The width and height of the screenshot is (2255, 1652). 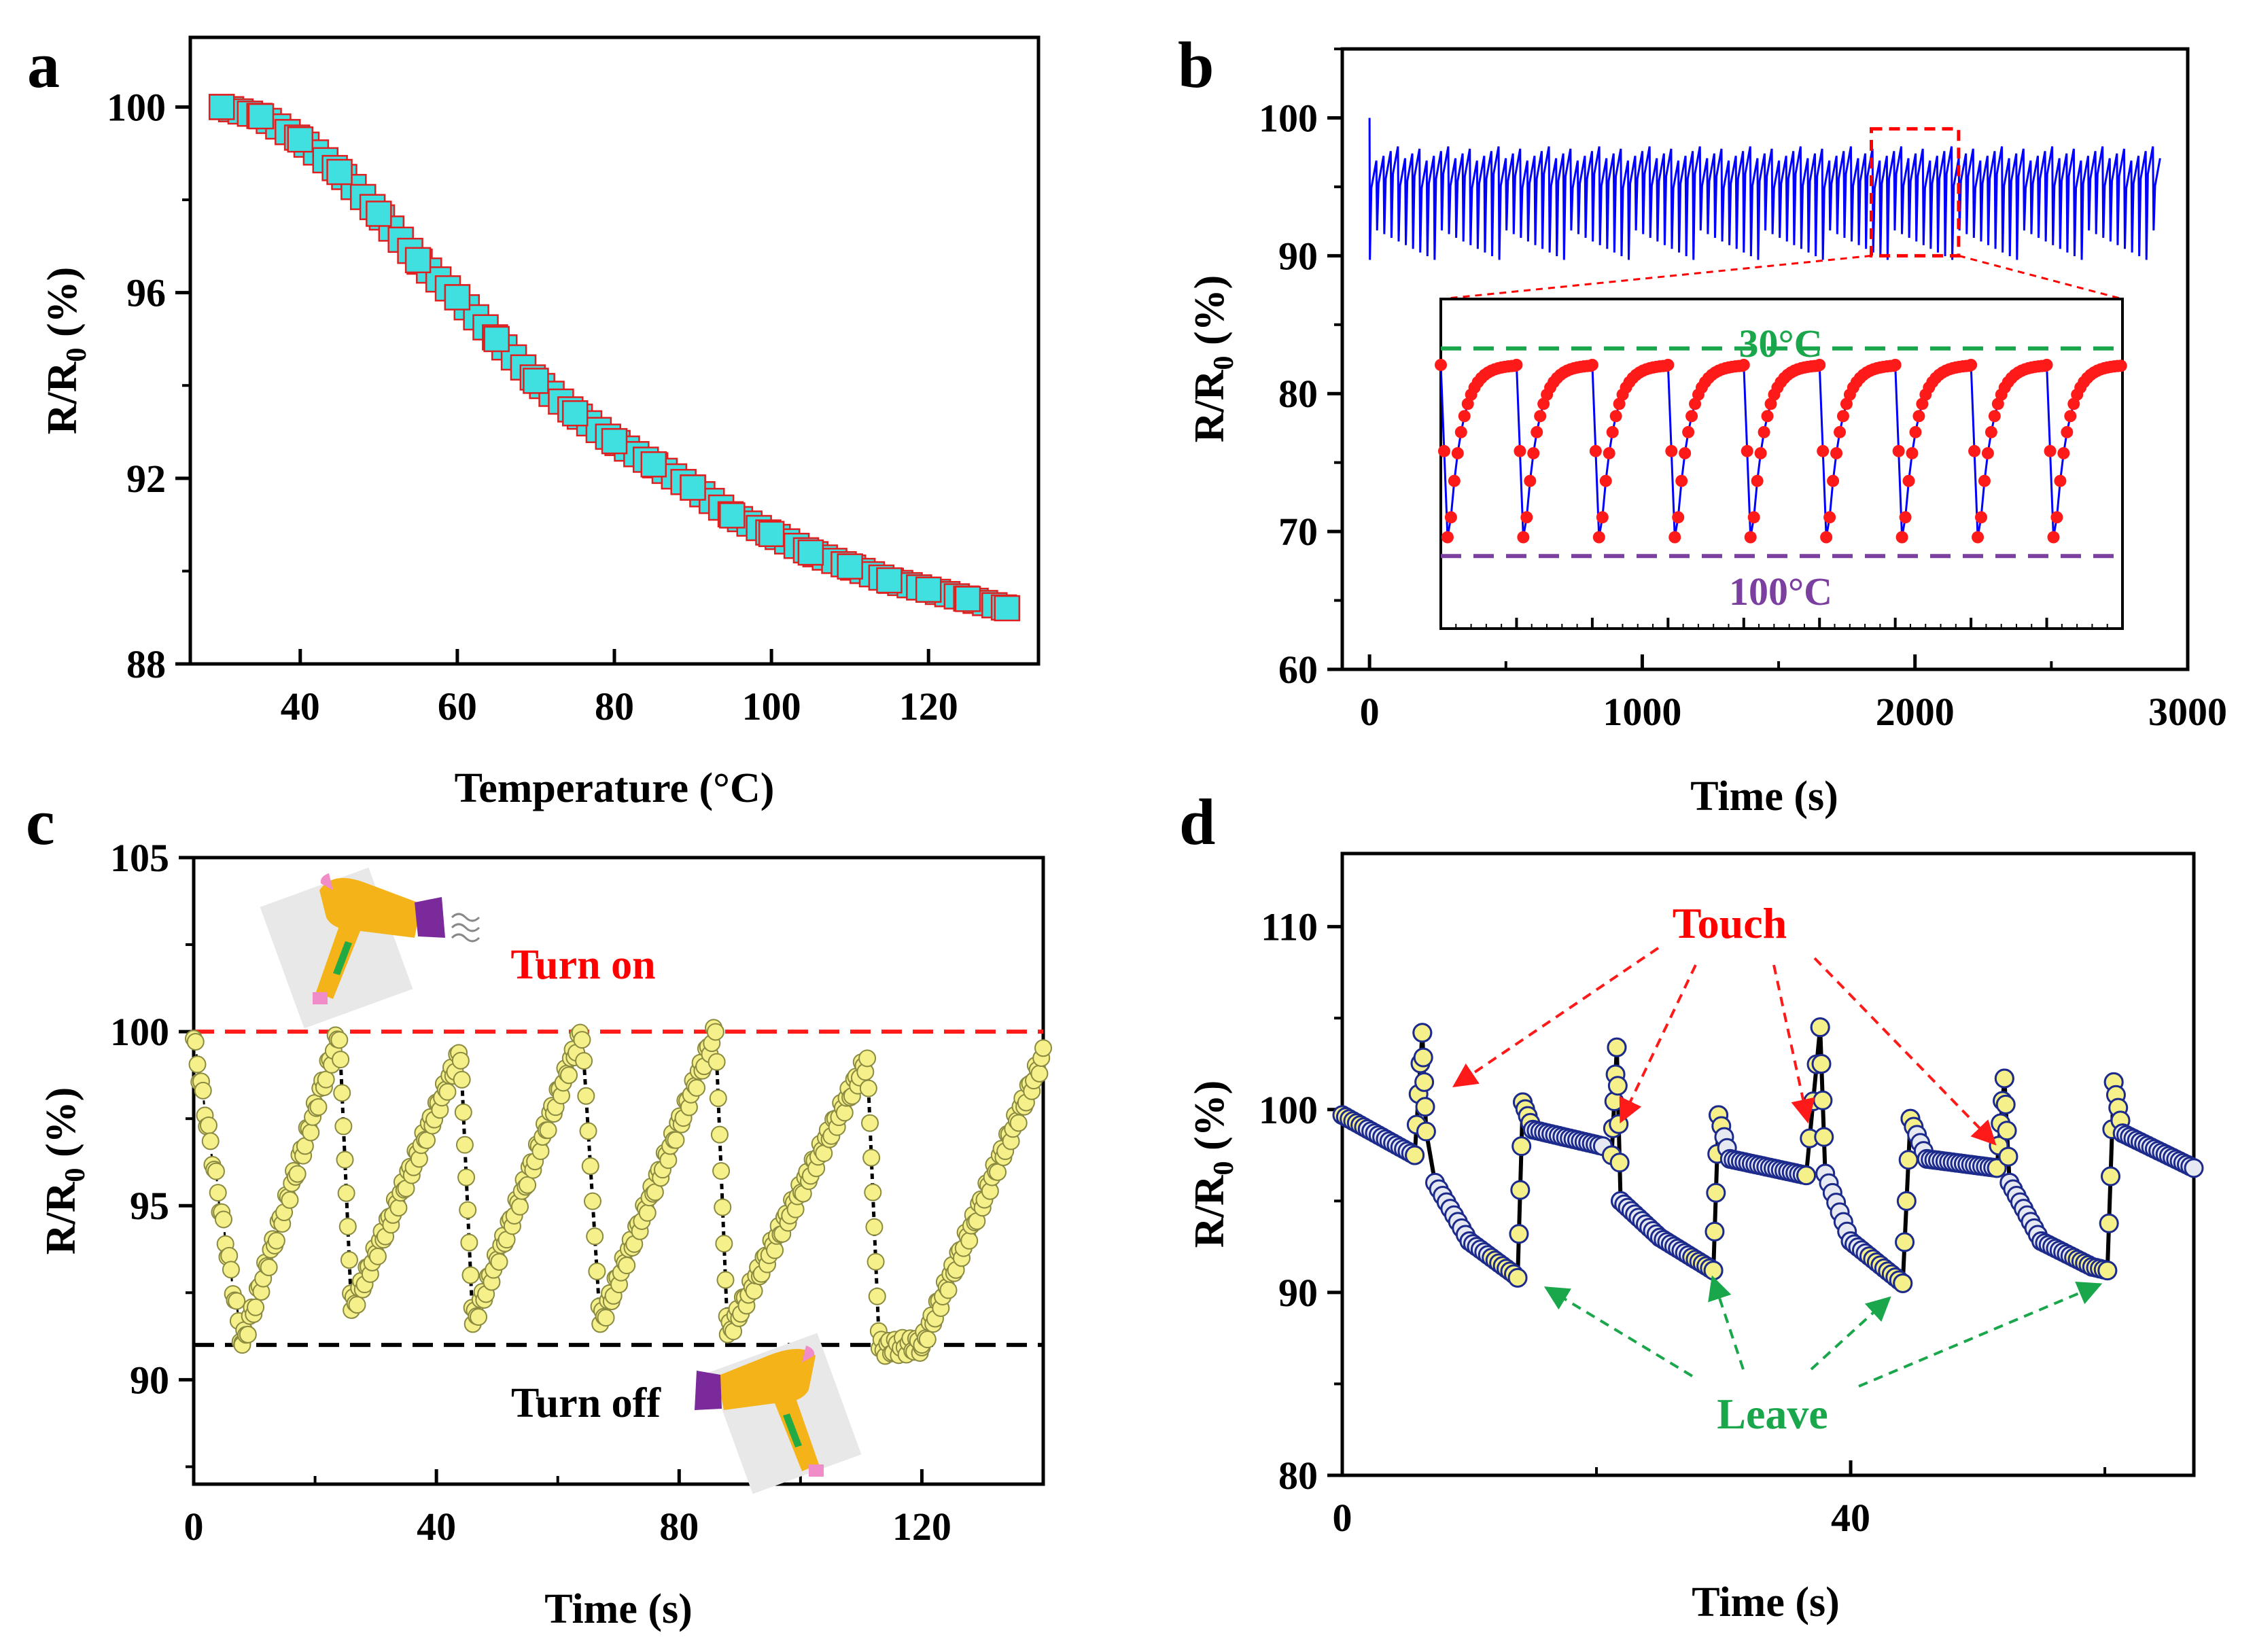 What do you see at coordinates (146, 293) in the screenshot?
I see `y-tick-label: 96` at bounding box center [146, 293].